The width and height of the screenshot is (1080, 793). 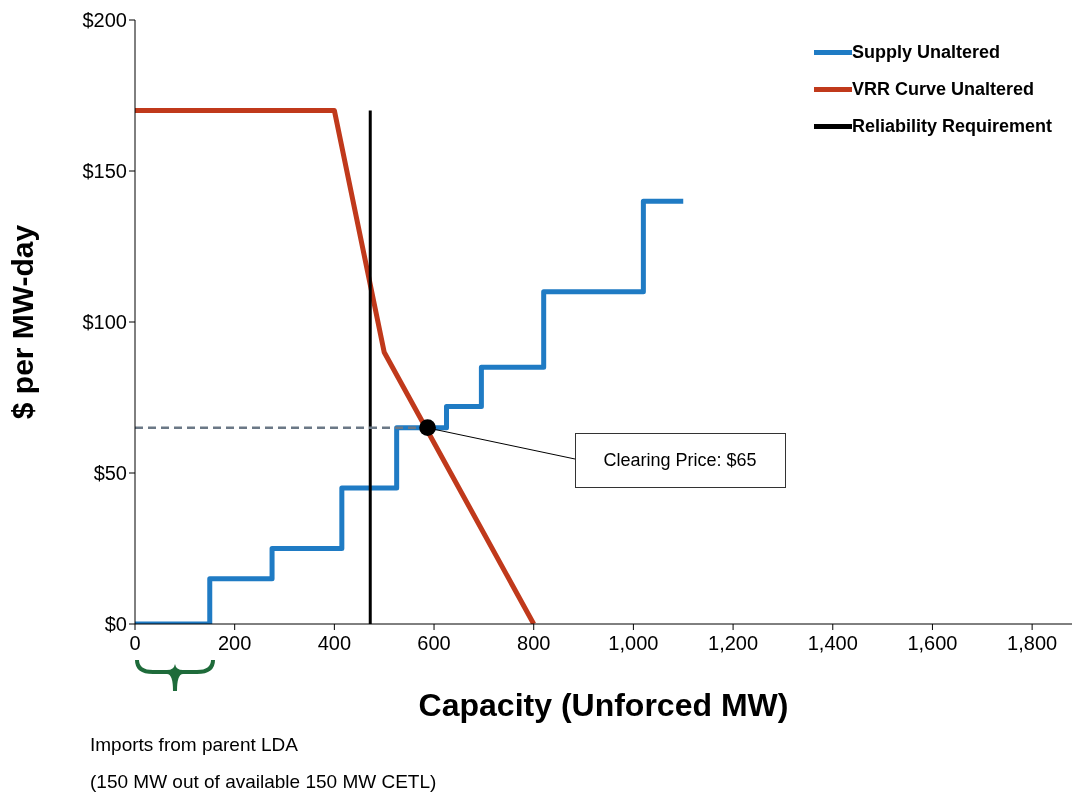 What do you see at coordinates (925, 52) in the screenshot?
I see `legend-label: Supply Unaltered` at bounding box center [925, 52].